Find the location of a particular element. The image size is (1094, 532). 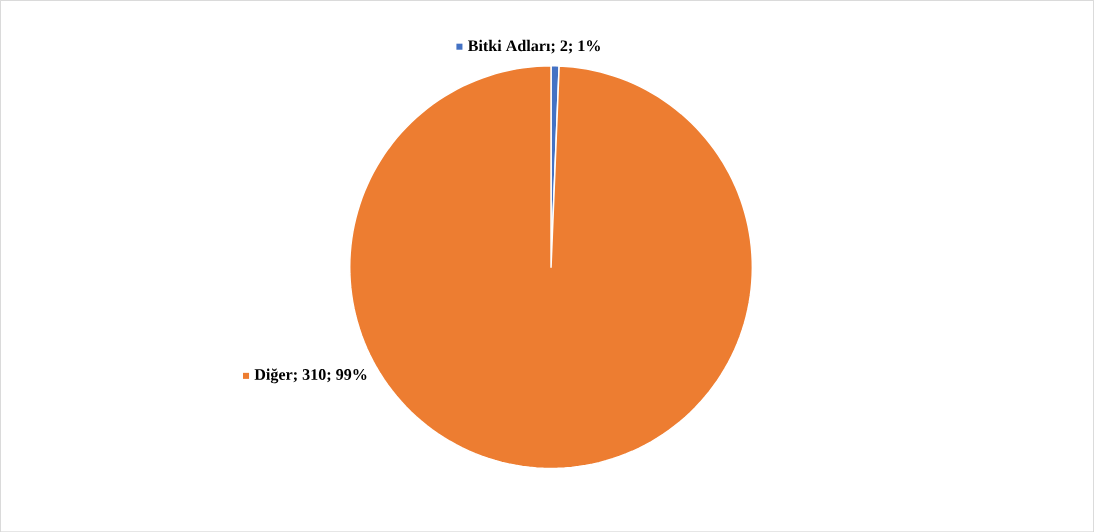

legend-label: Diğer is located at coordinates (273, 376).